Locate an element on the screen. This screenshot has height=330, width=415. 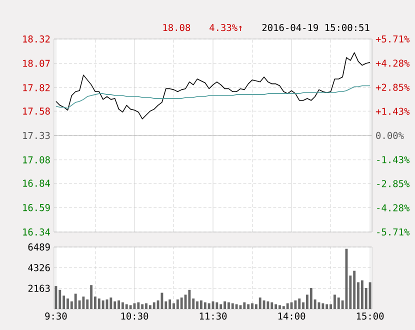
y2-tick-label: -1.43% is located at coordinates (393, 160).